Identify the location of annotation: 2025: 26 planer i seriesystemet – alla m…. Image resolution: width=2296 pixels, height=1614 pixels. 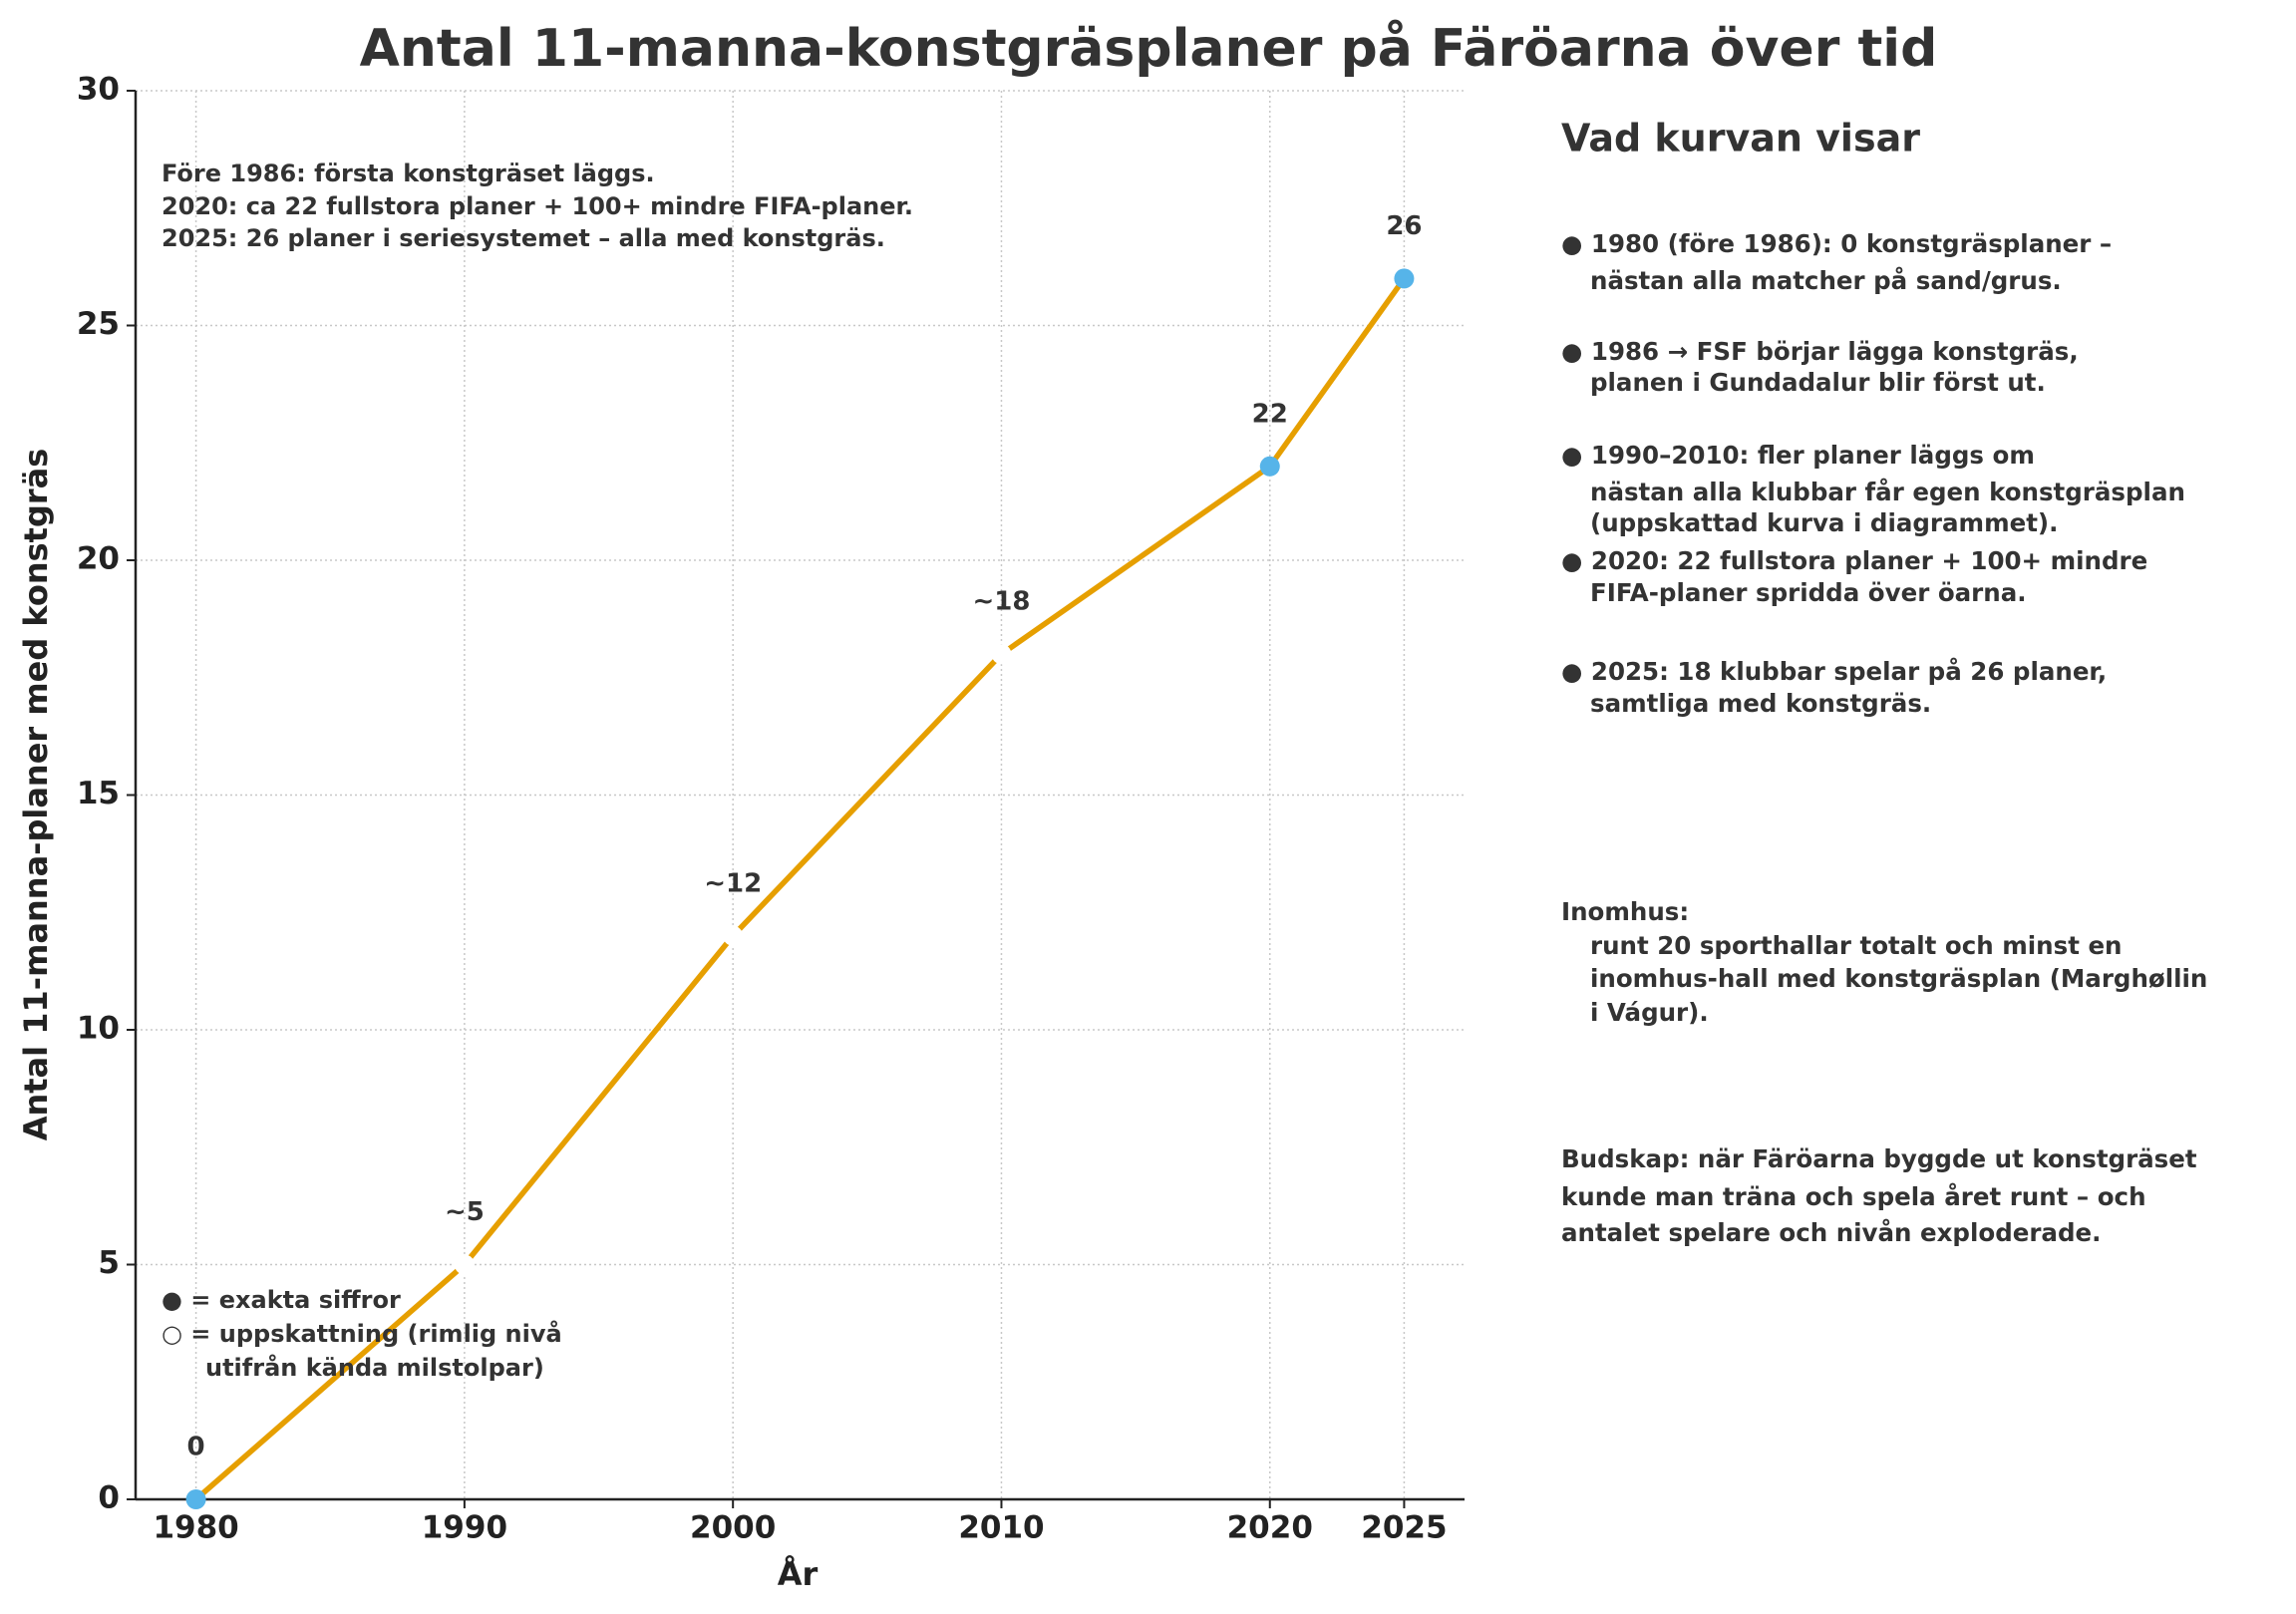
(523, 238).